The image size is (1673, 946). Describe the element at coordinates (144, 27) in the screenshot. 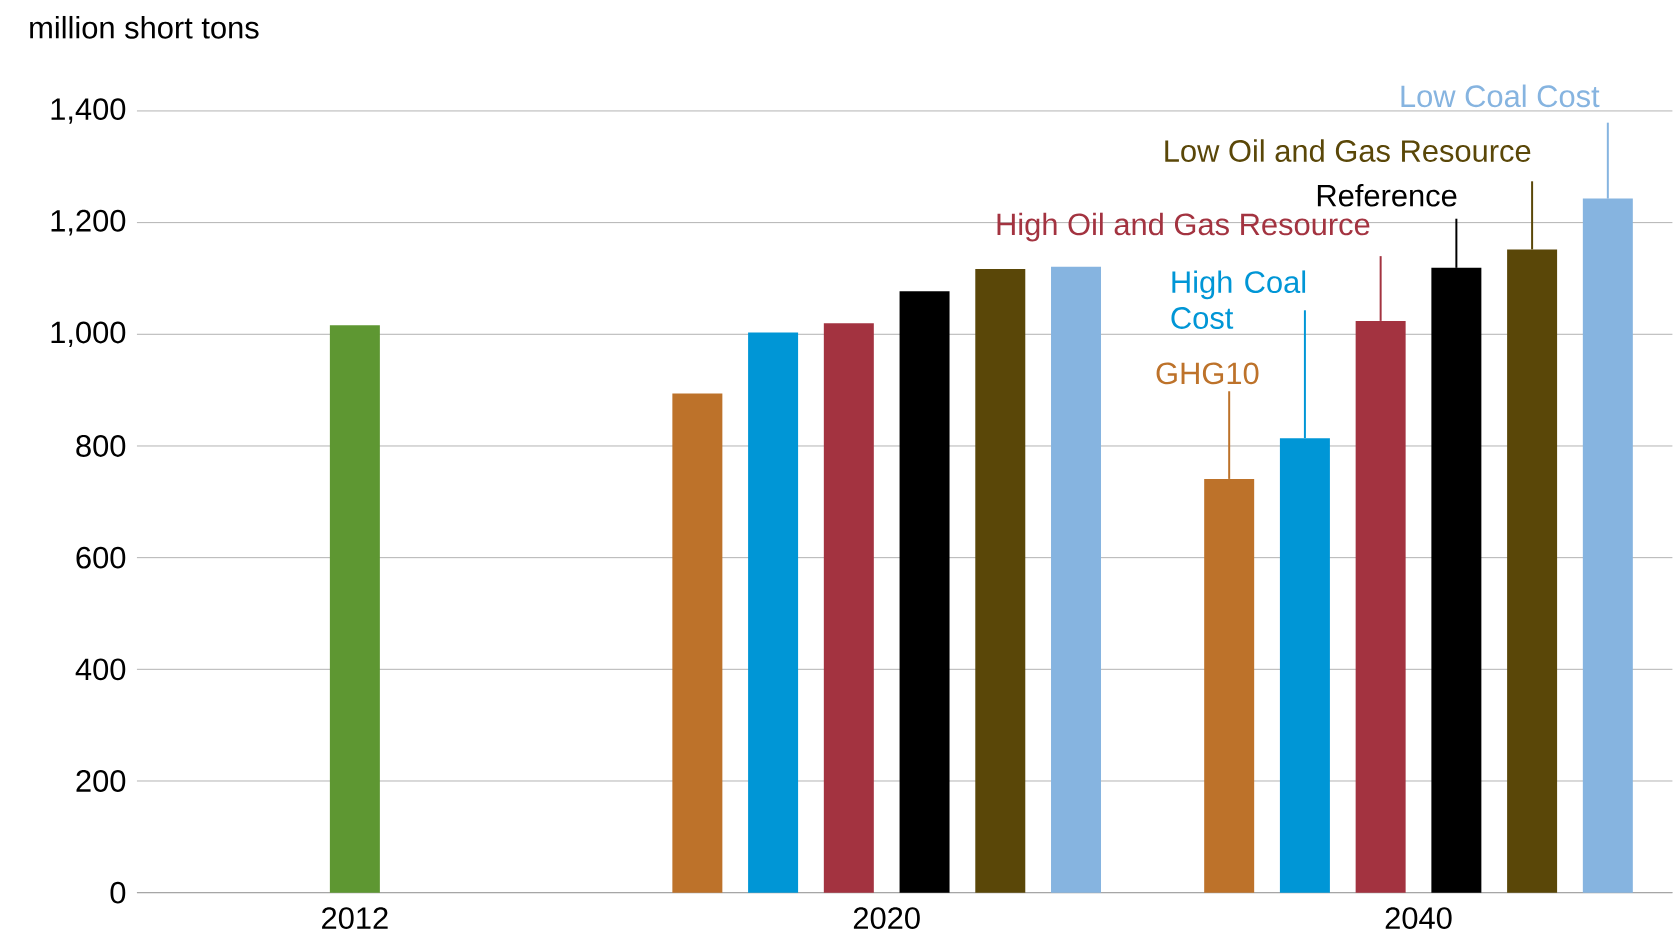

I see `y-axis-title: million short tons` at that location.